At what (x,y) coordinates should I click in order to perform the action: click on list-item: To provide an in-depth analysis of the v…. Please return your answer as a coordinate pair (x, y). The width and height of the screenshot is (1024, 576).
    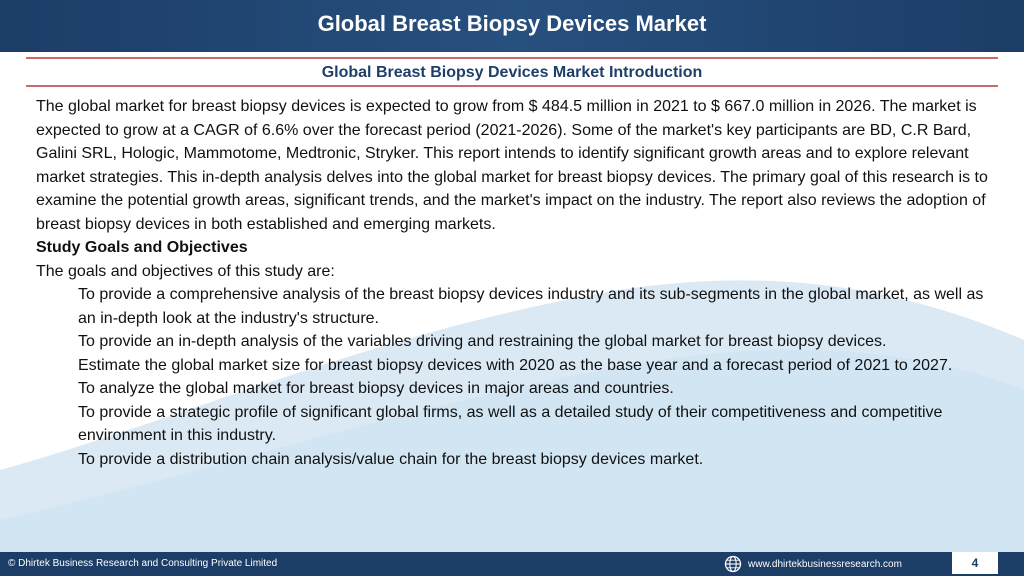
    Looking at the image, I should click on (482, 341).